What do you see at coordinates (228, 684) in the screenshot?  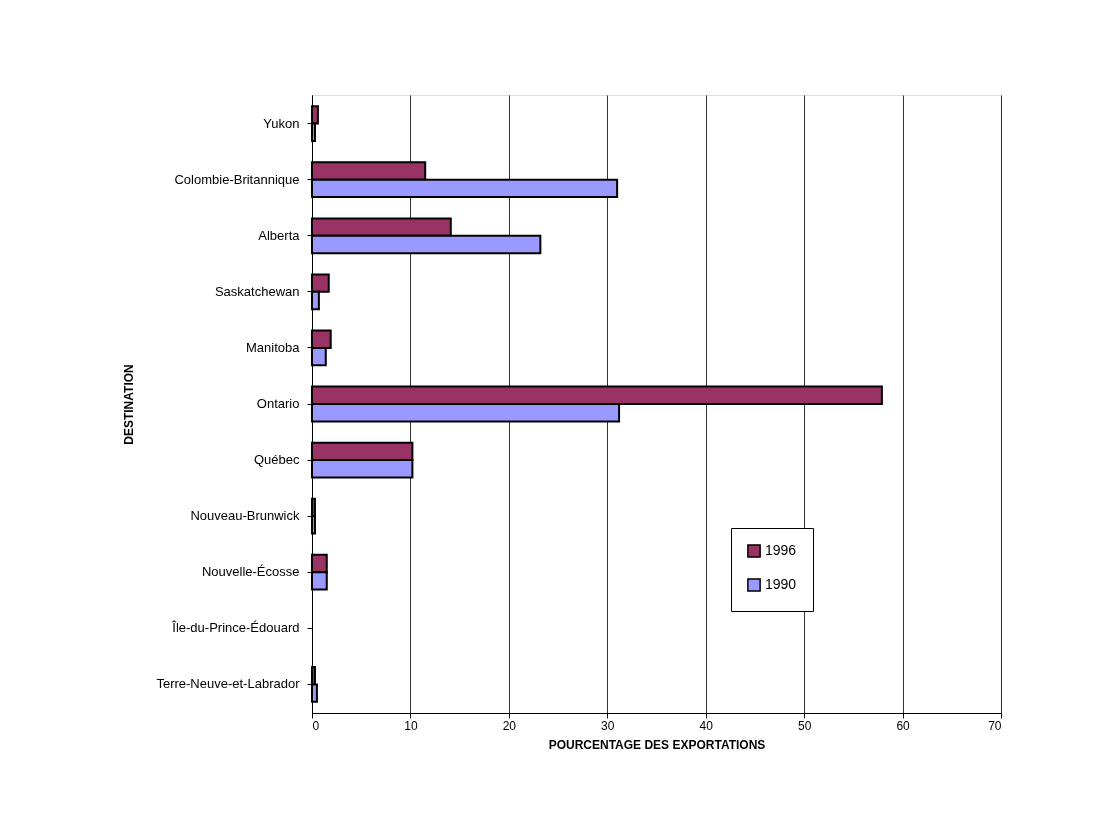 I see `y-tick-label: Terre-Neuve-et-Labrador` at bounding box center [228, 684].